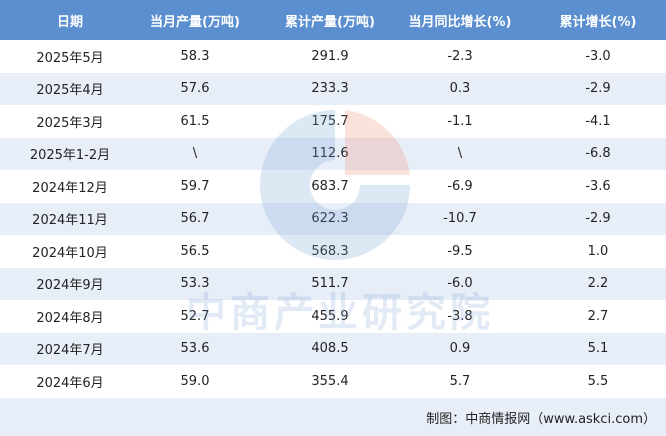  What do you see at coordinates (598, 251) in the screenshot?
I see `table-cell: 1.0` at bounding box center [598, 251].